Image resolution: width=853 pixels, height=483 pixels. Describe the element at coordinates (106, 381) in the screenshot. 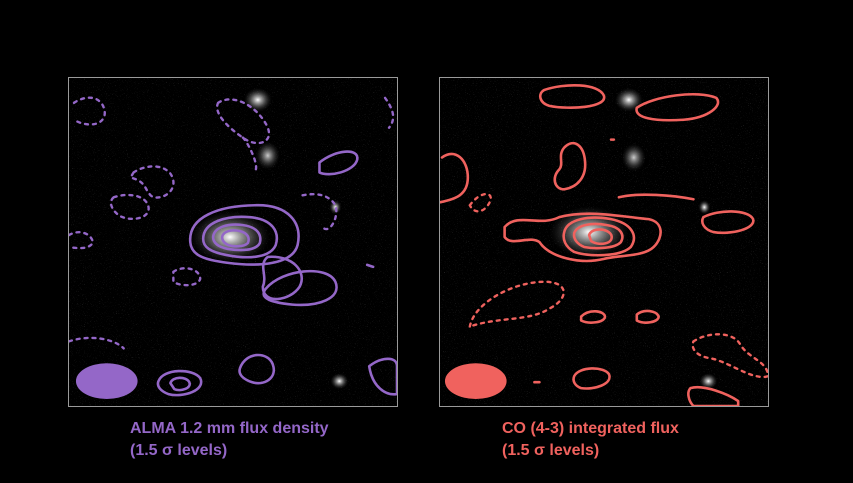

I see `alma-beam` at that location.